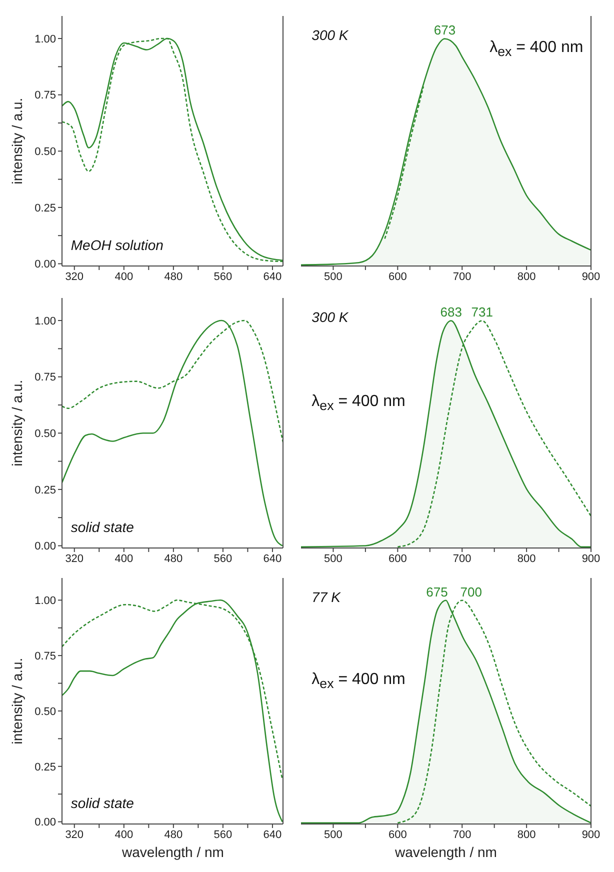  I want to click on annotation: 77 K, so click(326, 597).